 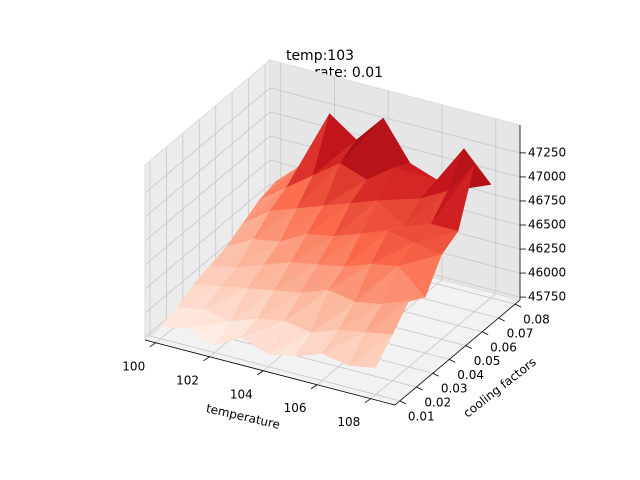 What do you see at coordinates (243, 416) in the screenshot?
I see `x-axis-label: temperature` at bounding box center [243, 416].